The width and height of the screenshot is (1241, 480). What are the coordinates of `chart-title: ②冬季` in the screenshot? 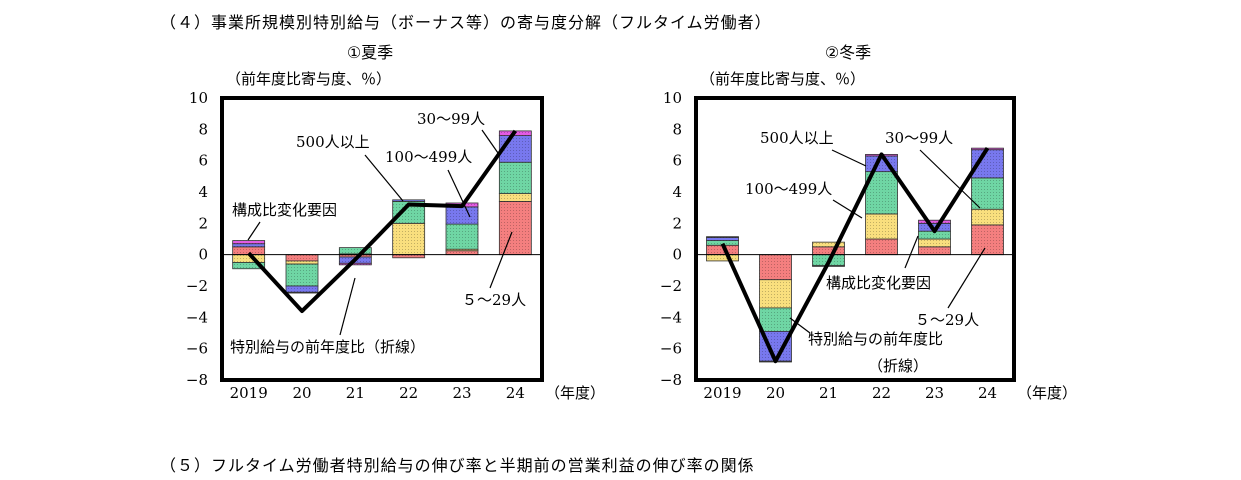 It's located at (848, 52).